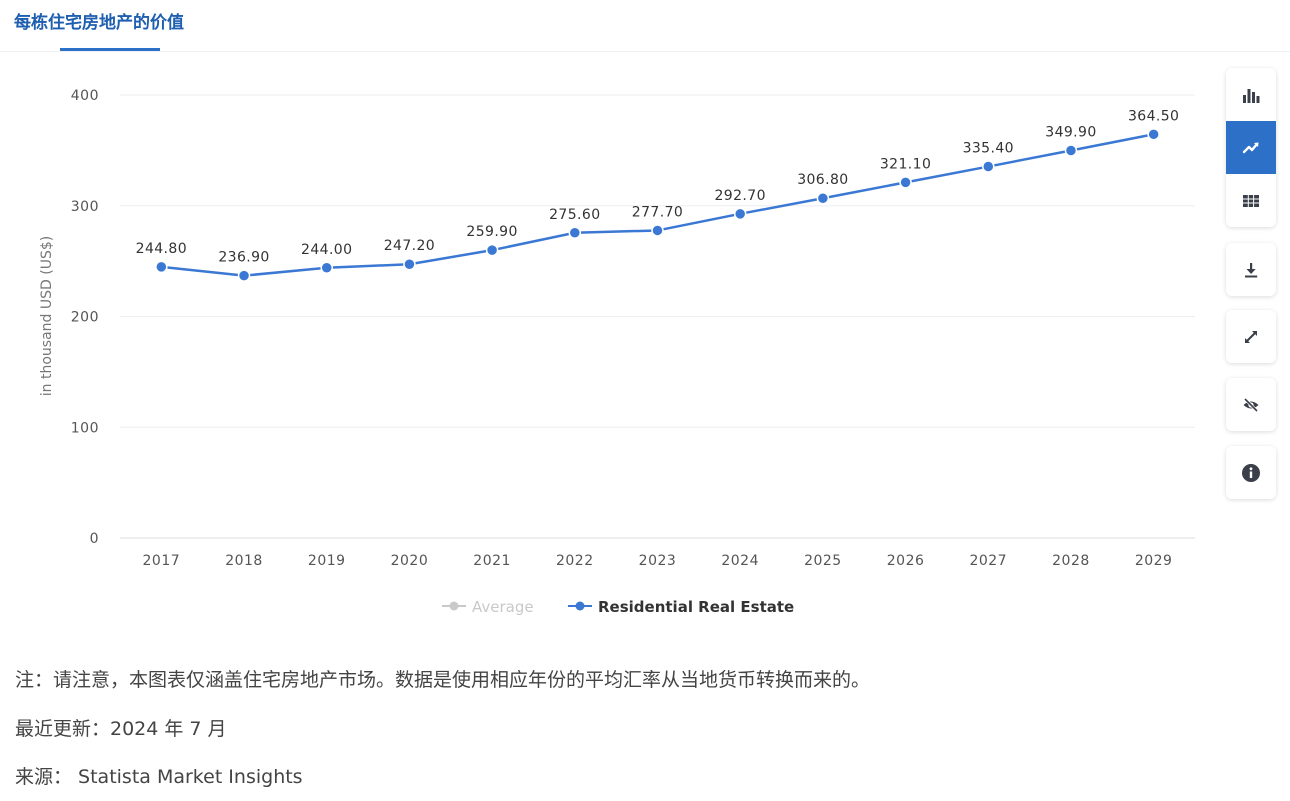  I want to click on info-button, so click(1251, 472).